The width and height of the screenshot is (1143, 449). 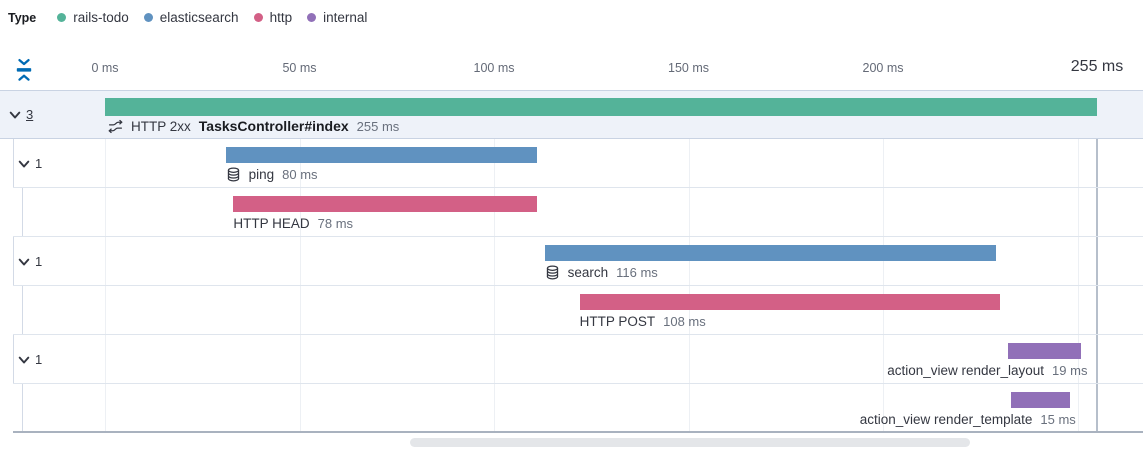 What do you see at coordinates (571, 212) in the screenshot?
I see `waterfall-row: HTTP HEAD 78 ms` at bounding box center [571, 212].